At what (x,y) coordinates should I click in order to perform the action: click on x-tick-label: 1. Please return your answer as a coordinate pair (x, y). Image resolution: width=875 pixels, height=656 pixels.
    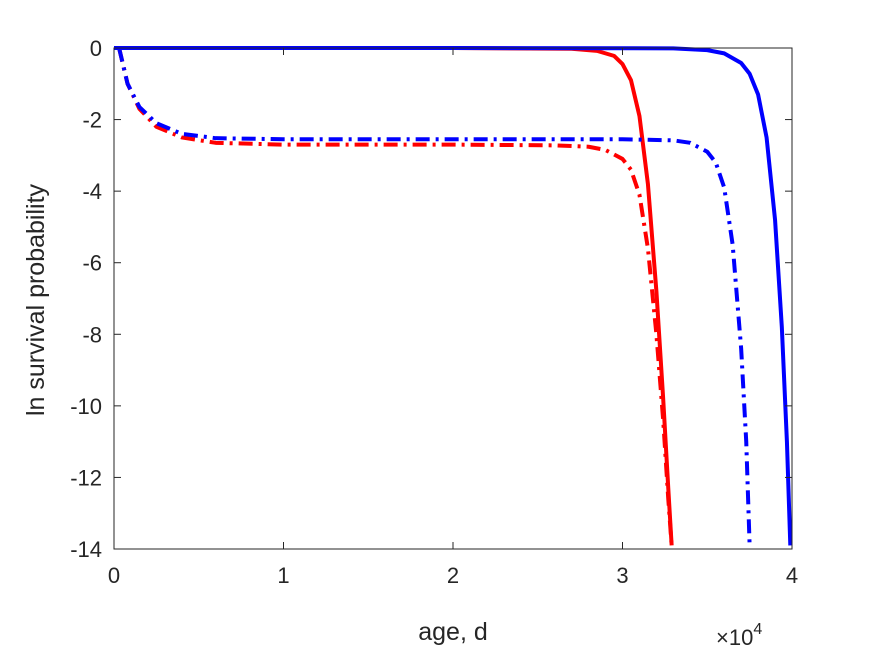
    Looking at the image, I should click on (283, 575).